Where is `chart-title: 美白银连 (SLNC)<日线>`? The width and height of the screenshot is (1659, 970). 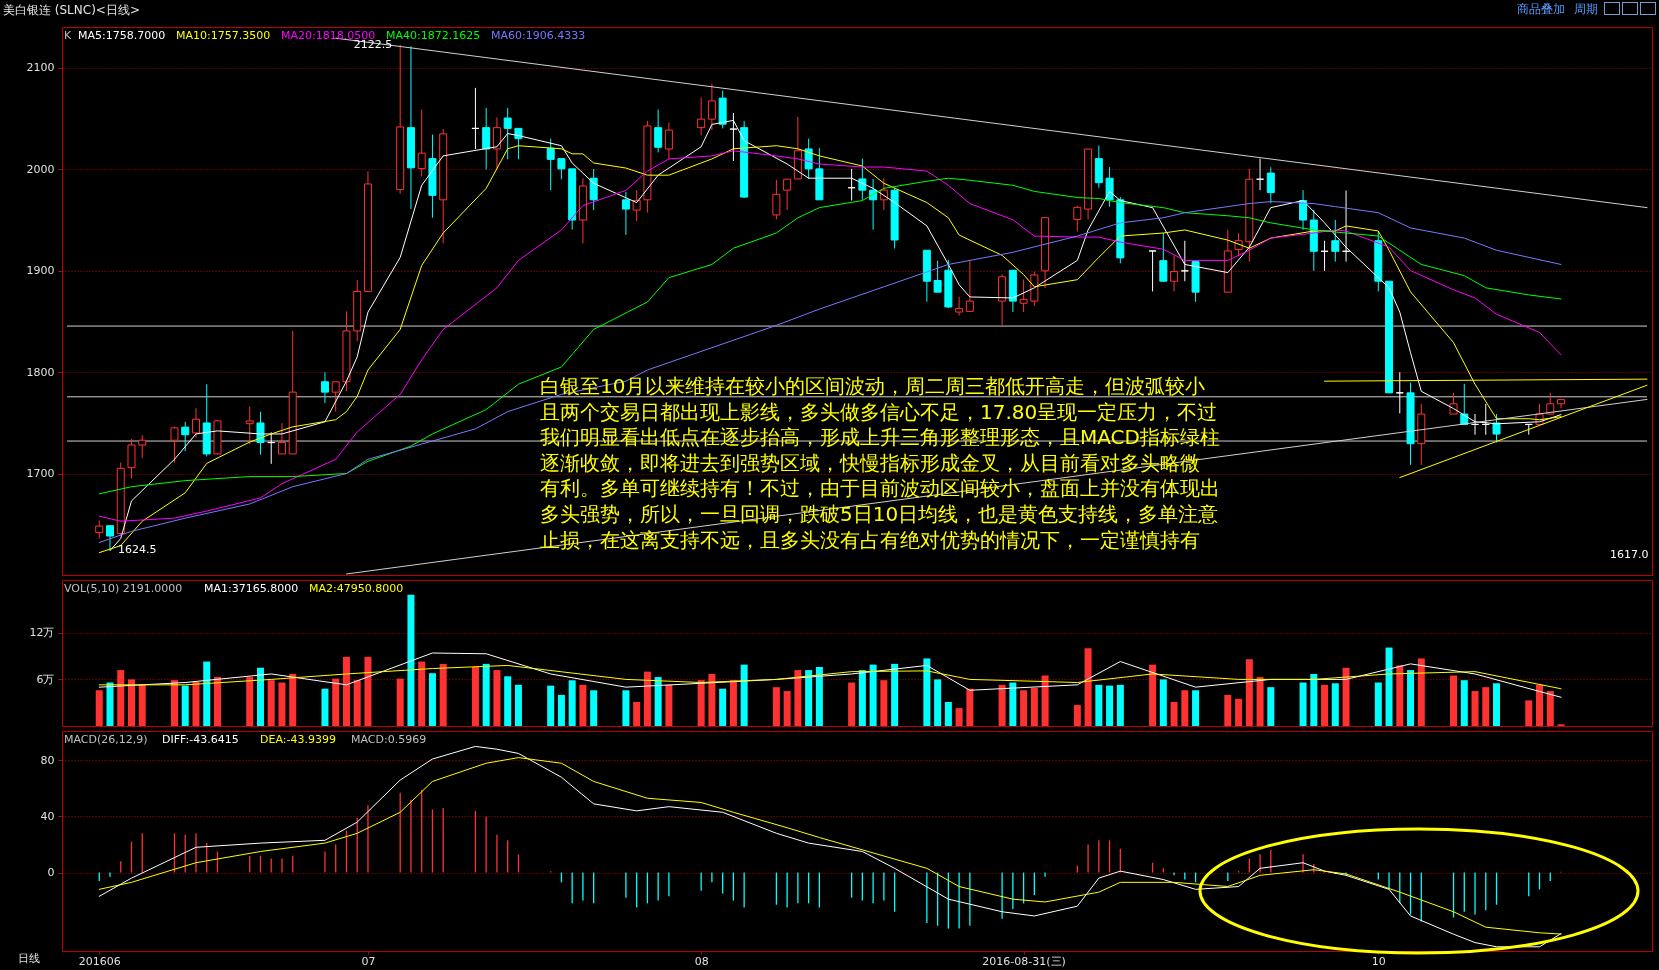 chart-title: 美白银连 (SLNC)<日线> is located at coordinates (71, 10).